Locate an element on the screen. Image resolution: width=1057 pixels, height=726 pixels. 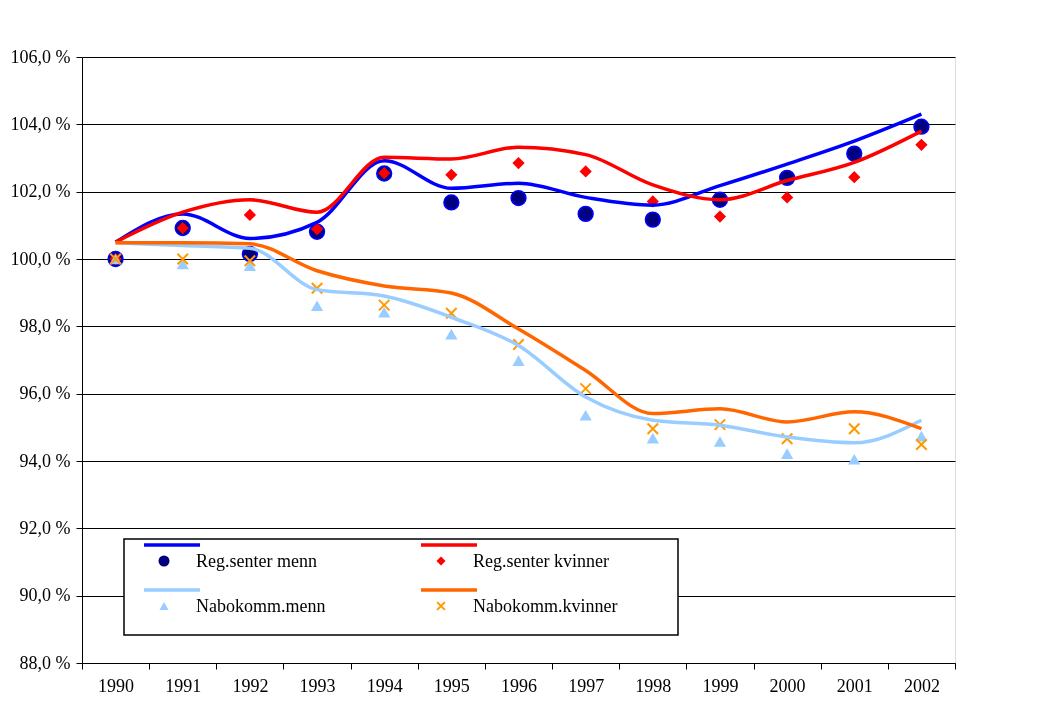
x-tick-label: 1993 is located at coordinates (317, 685).